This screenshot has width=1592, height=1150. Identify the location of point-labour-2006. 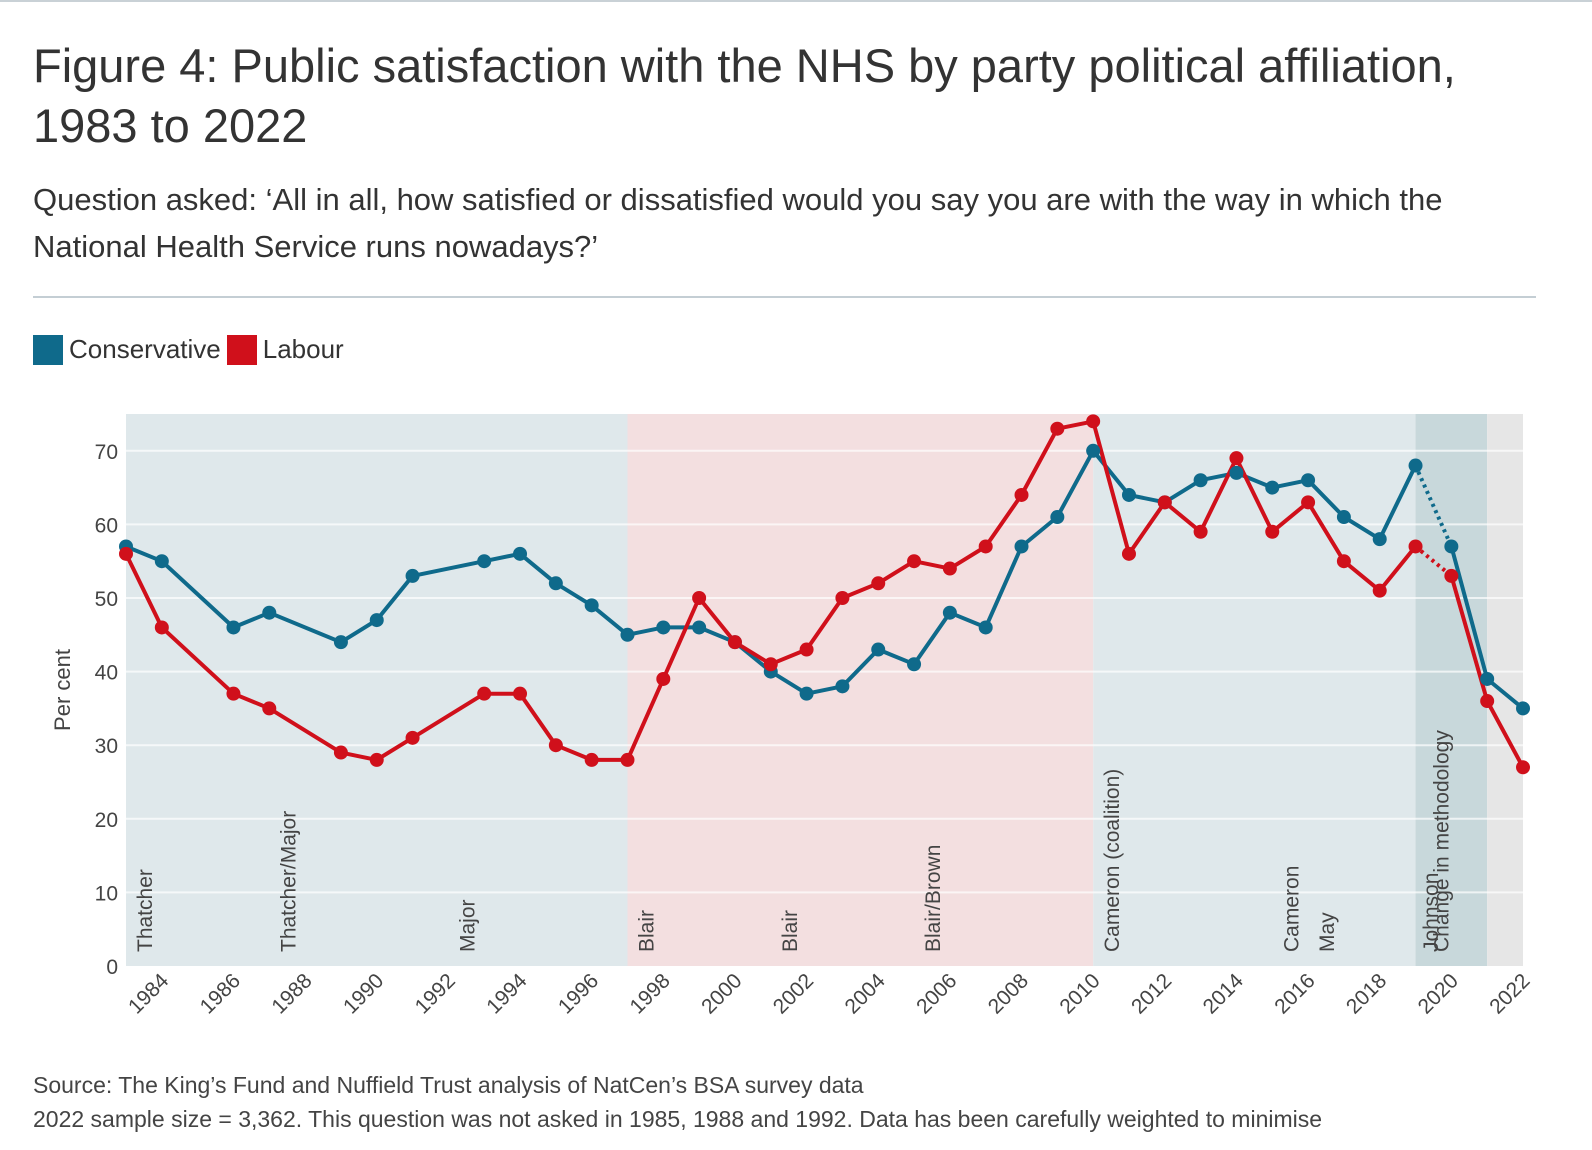
(949, 568).